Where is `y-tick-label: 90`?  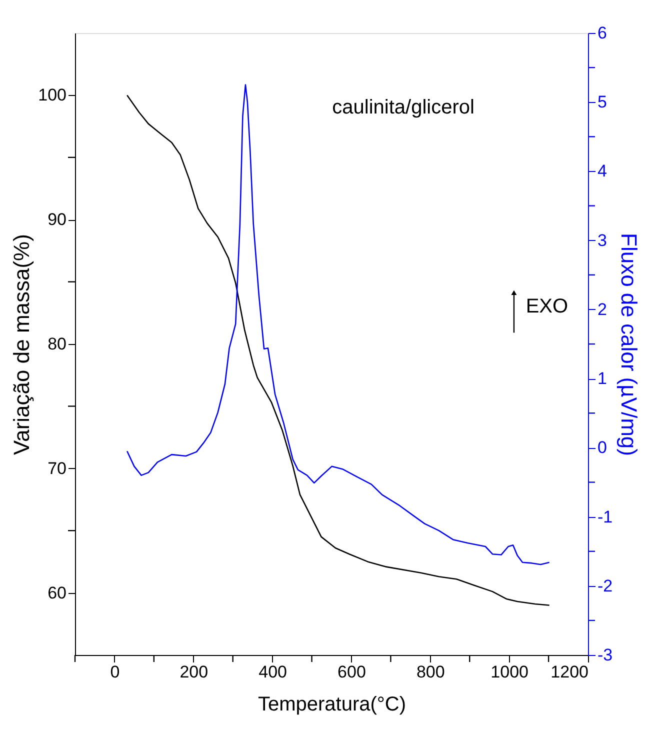
y-tick-label: 90 is located at coordinates (57, 220).